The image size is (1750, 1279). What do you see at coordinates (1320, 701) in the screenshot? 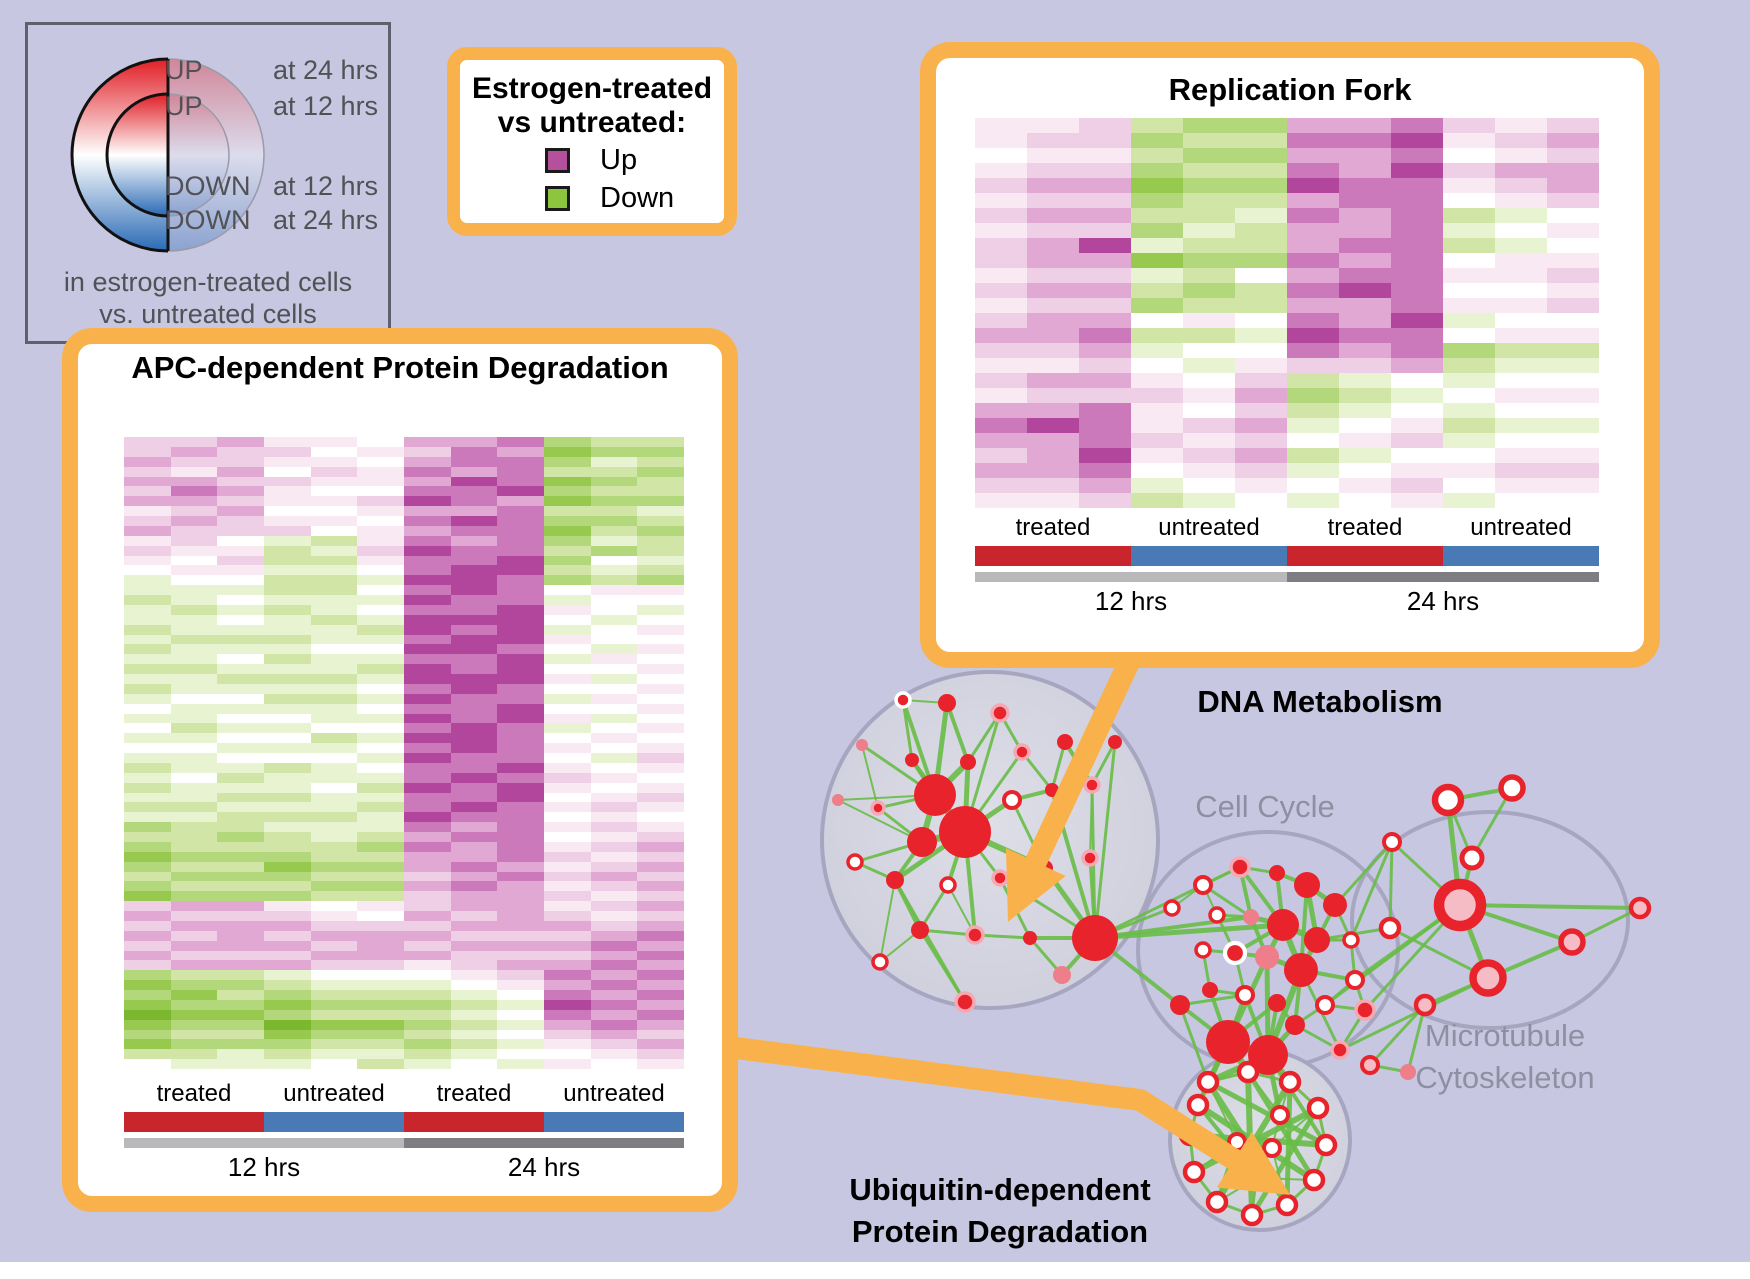
I see `dna-metabolism-label: DNA Metabolism` at bounding box center [1320, 701].